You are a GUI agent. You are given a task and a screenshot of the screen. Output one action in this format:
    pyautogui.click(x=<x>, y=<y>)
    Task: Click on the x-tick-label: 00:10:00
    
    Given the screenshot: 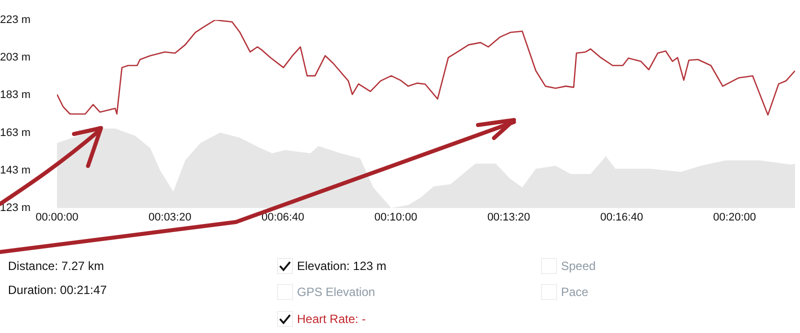 What is the action you would take?
    pyautogui.click(x=396, y=218)
    